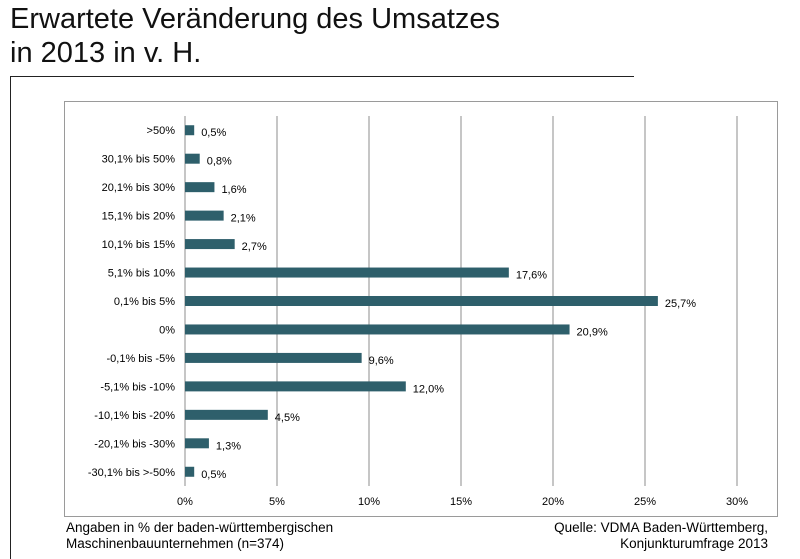  I want to click on category-label-3: 15,1% bis 20%, so click(139, 217).